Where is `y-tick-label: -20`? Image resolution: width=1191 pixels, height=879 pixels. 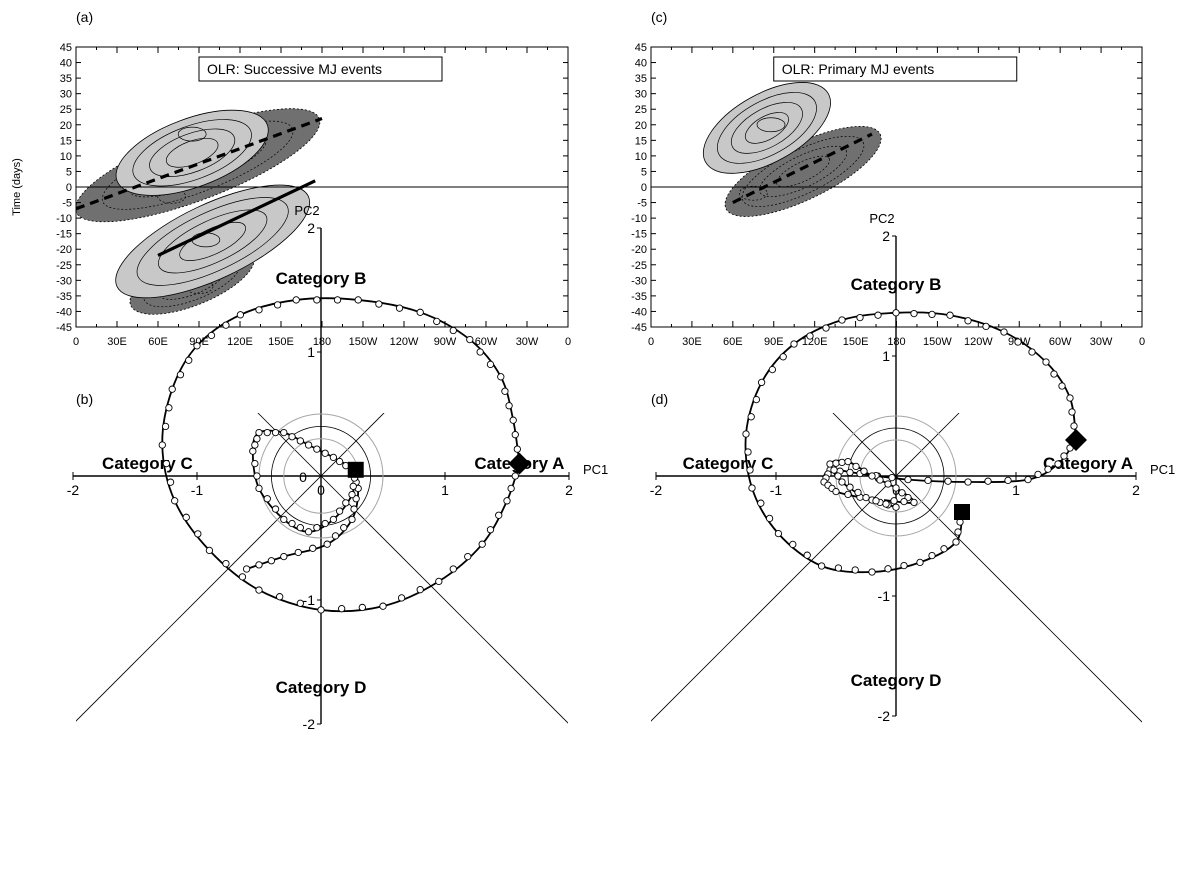 y-tick-label: -20 is located at coordinates (64, 250).